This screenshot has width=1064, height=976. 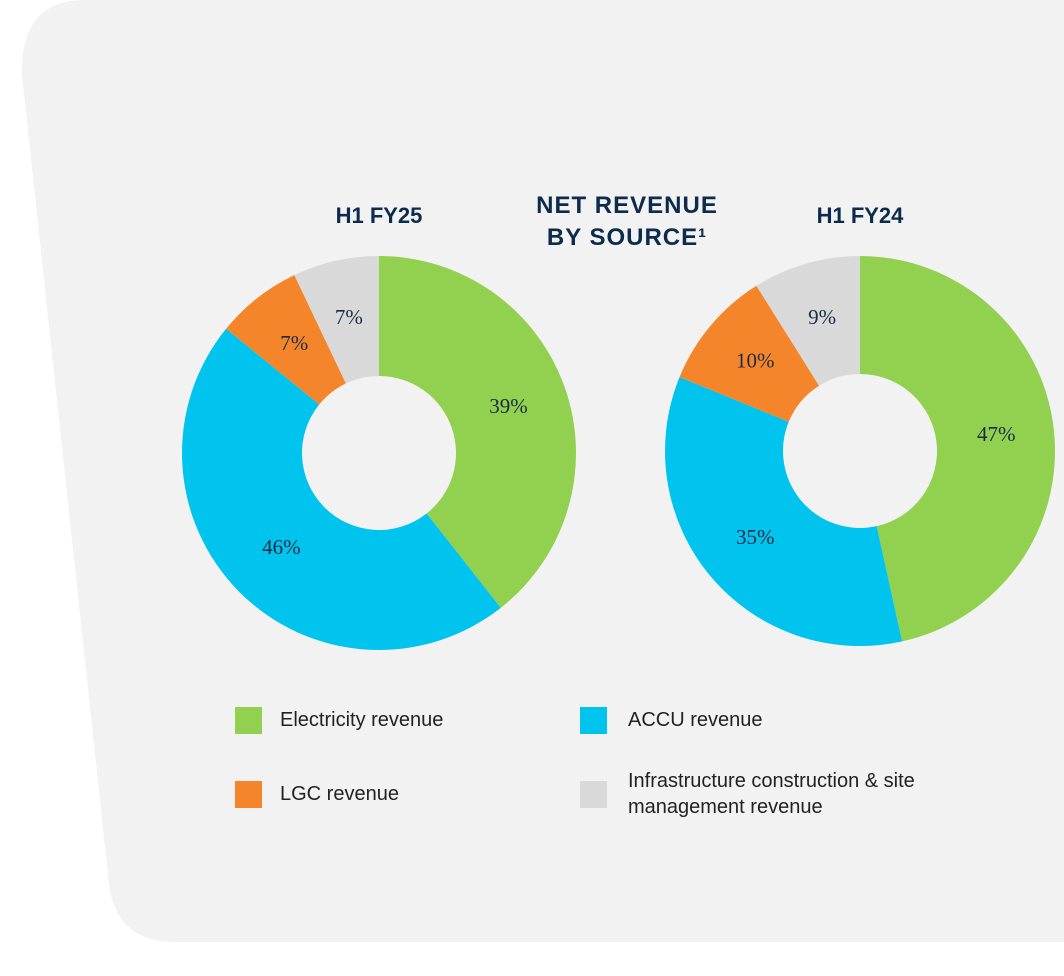 I want to click on value-label: 46%, so click(x=281, y=547).